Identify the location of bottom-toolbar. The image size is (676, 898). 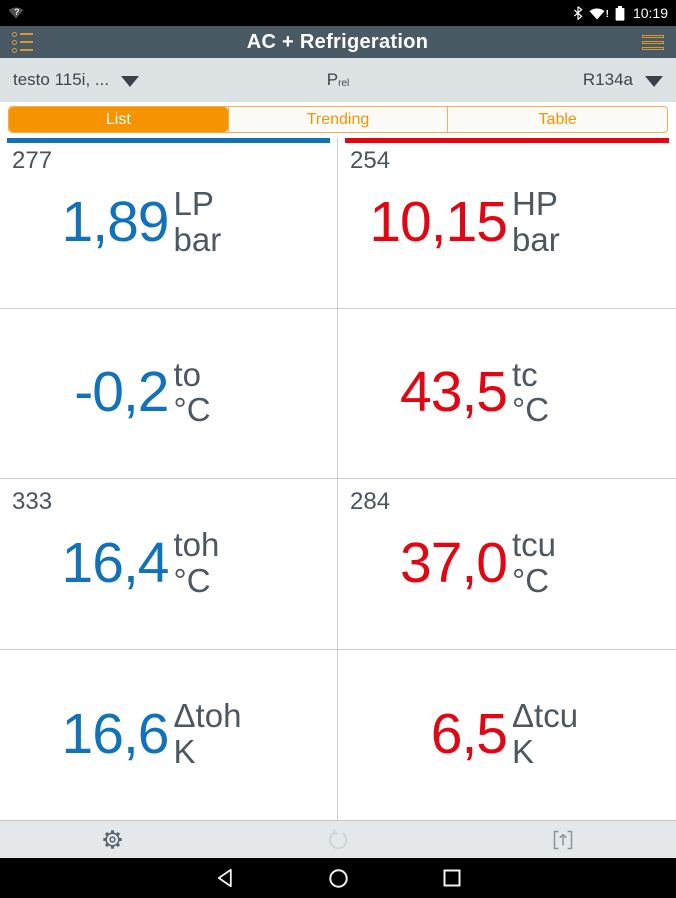
(338, 839).